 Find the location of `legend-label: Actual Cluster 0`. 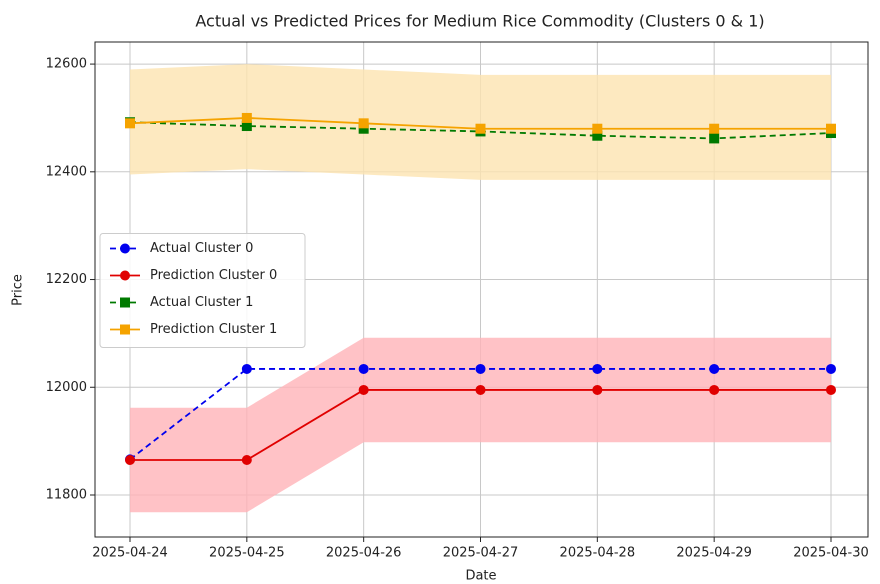

legend-label: Actual Cluster 0 is located at coordinates (201, 248).